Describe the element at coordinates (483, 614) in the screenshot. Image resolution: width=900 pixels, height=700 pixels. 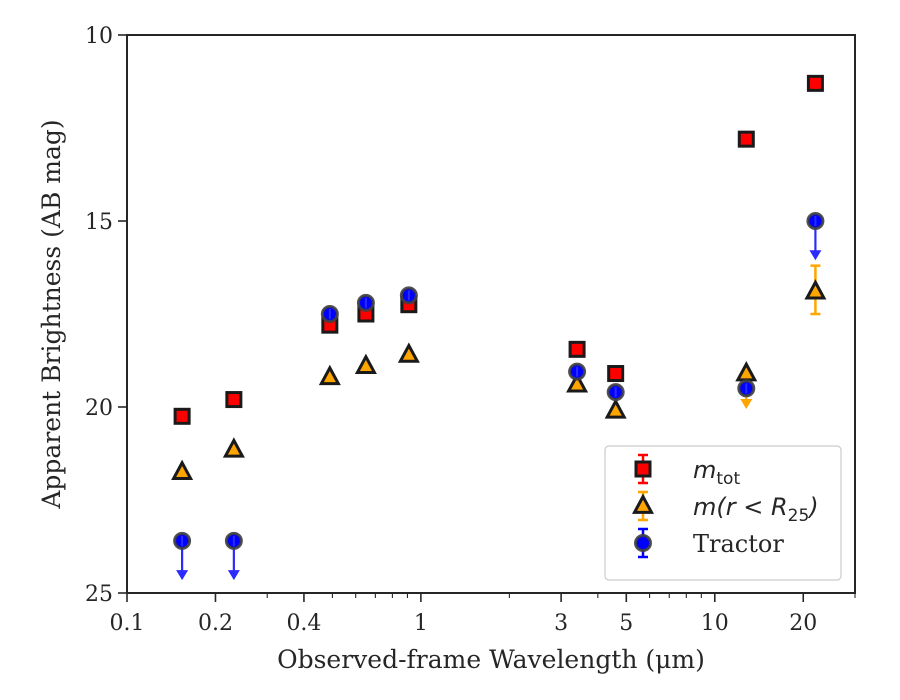
I see `x-axis: 0.1 0.2 0.4 1 3 5 10 20` at that location.